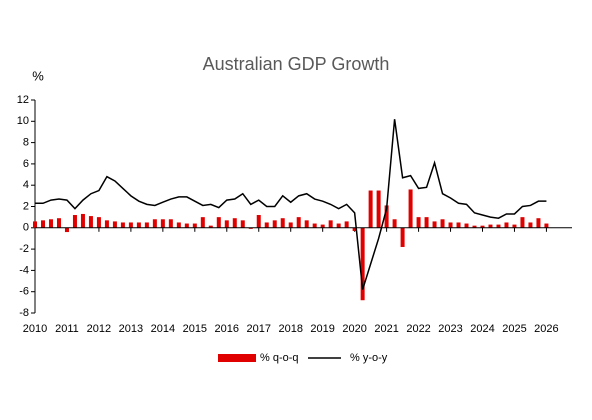 The width and height of the screenshot is (592, 420). Describe the element at coordinates (237, 358) in the screenshot. I see `legend-swatch` at that location.